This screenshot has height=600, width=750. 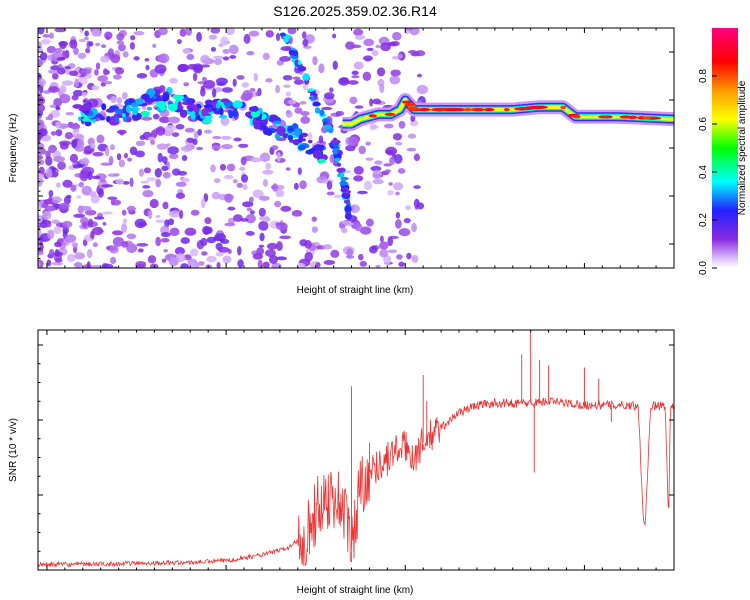 I want to click on colorbar-tick-label: 0.4, so click(x=703, y=172).